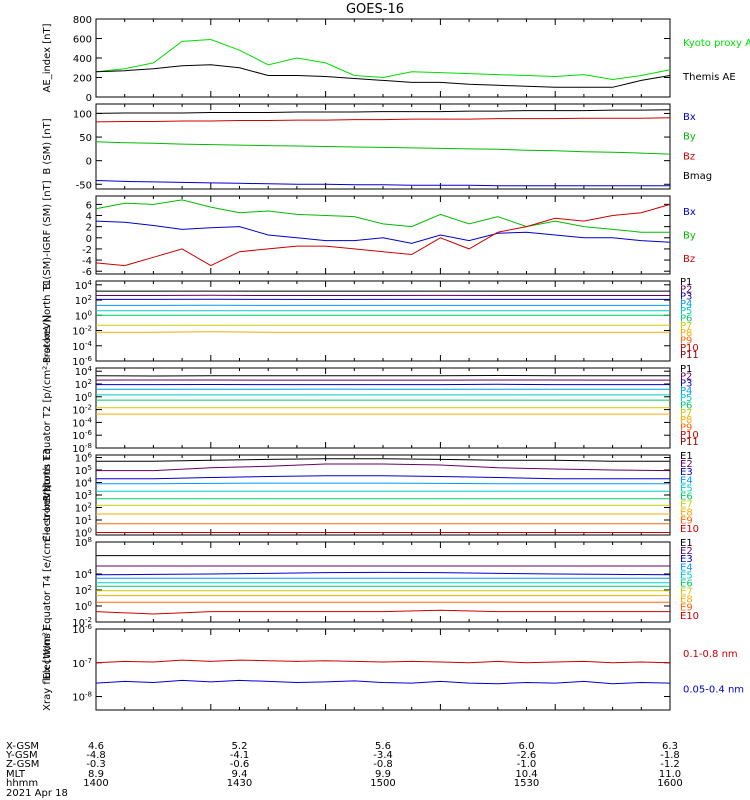 The image size is (750, 800). What do you see at coordinates (87, 261) in the screenshot?
I see `y-tick-label: -4` at bounding box center [87, 261].